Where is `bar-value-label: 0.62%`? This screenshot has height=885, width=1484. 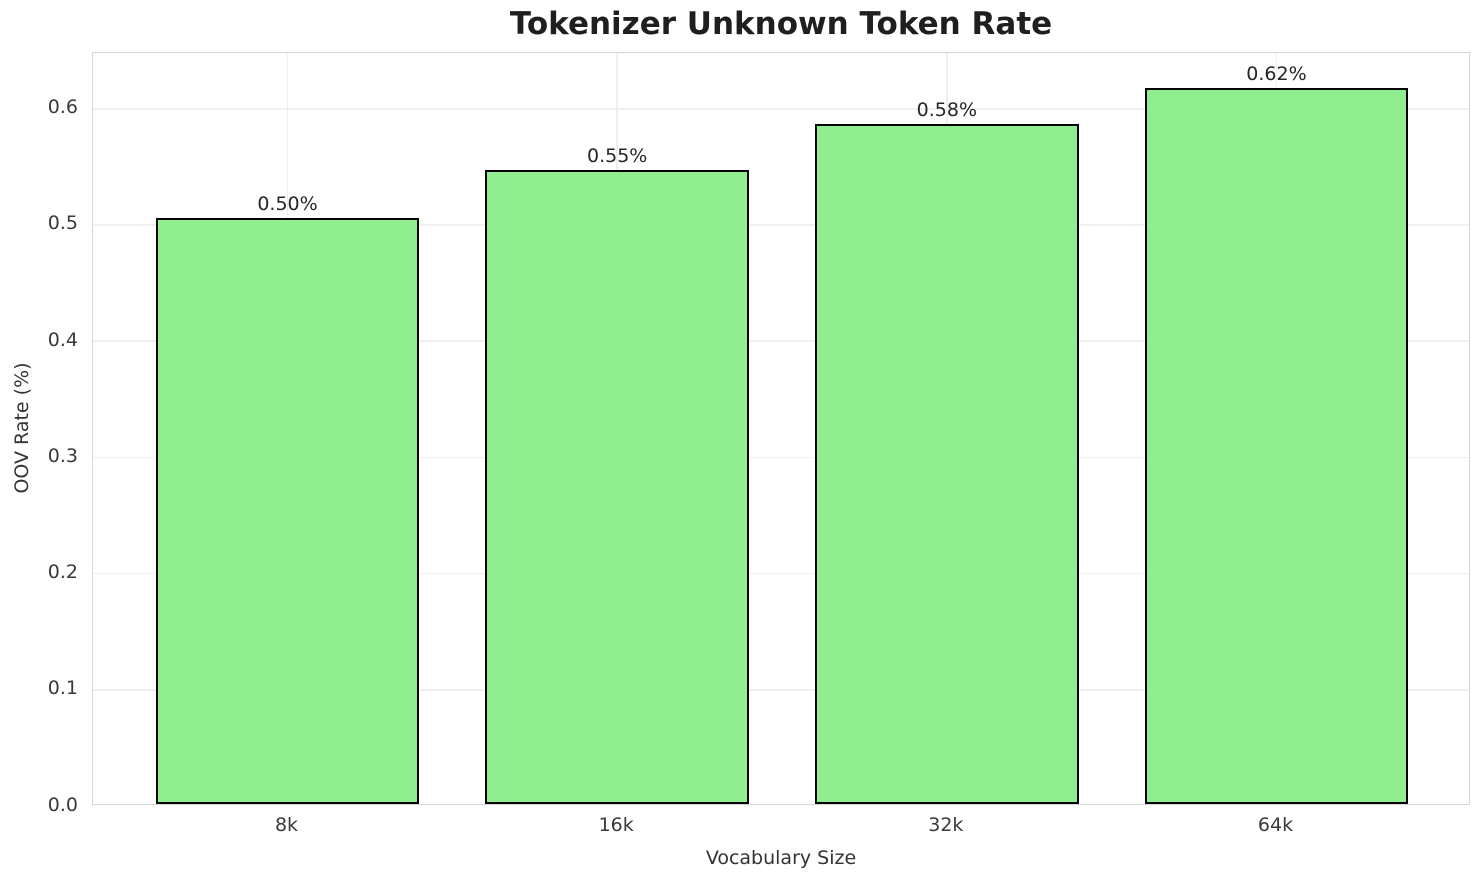
bar-value-label: 0.62% is located at coordinates (1276, 74).